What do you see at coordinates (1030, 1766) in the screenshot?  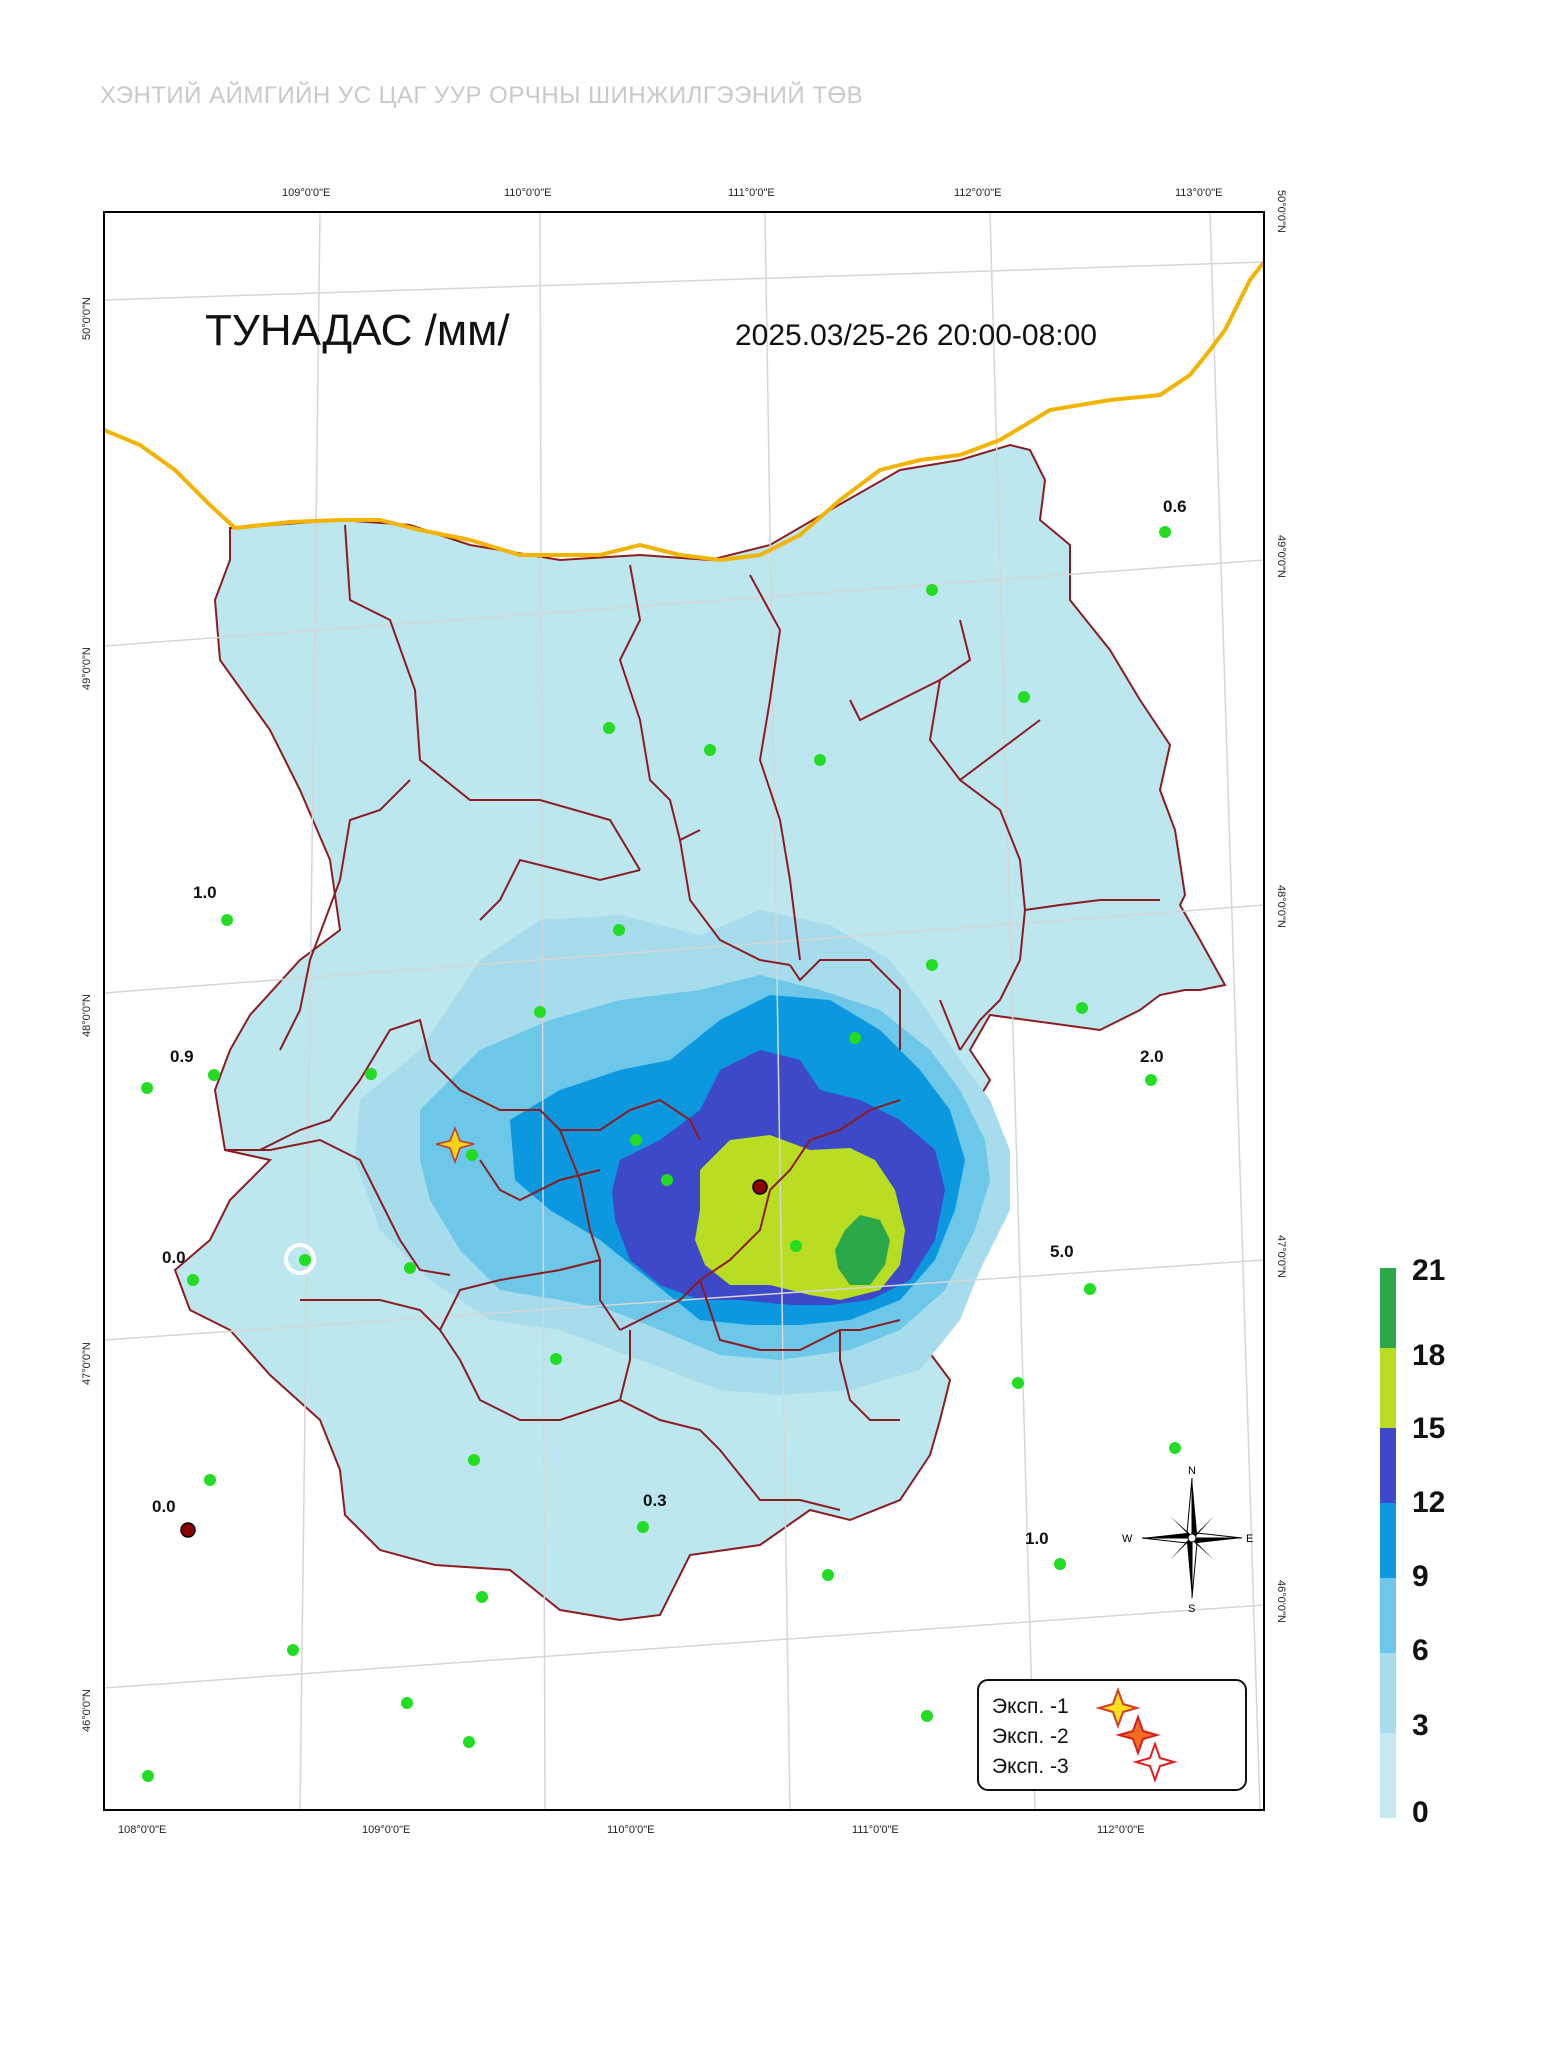 I see `legend-label: Эксп. -3` at bounding box center [1030, 1766].